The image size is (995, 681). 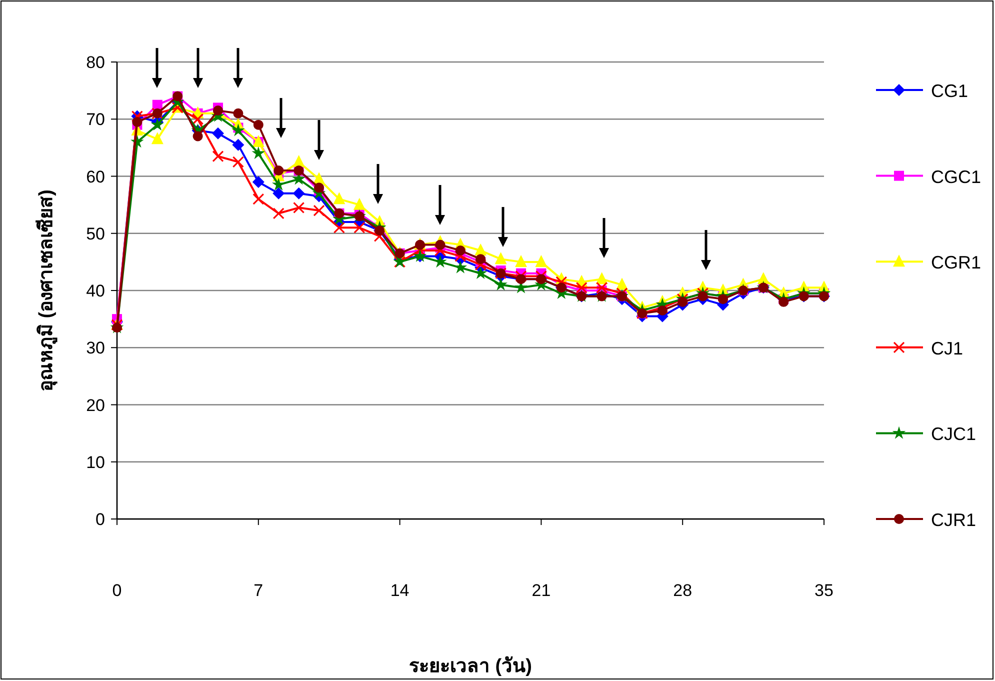 I want to click on y-tick-label: 80, so click(x=95, y=62).